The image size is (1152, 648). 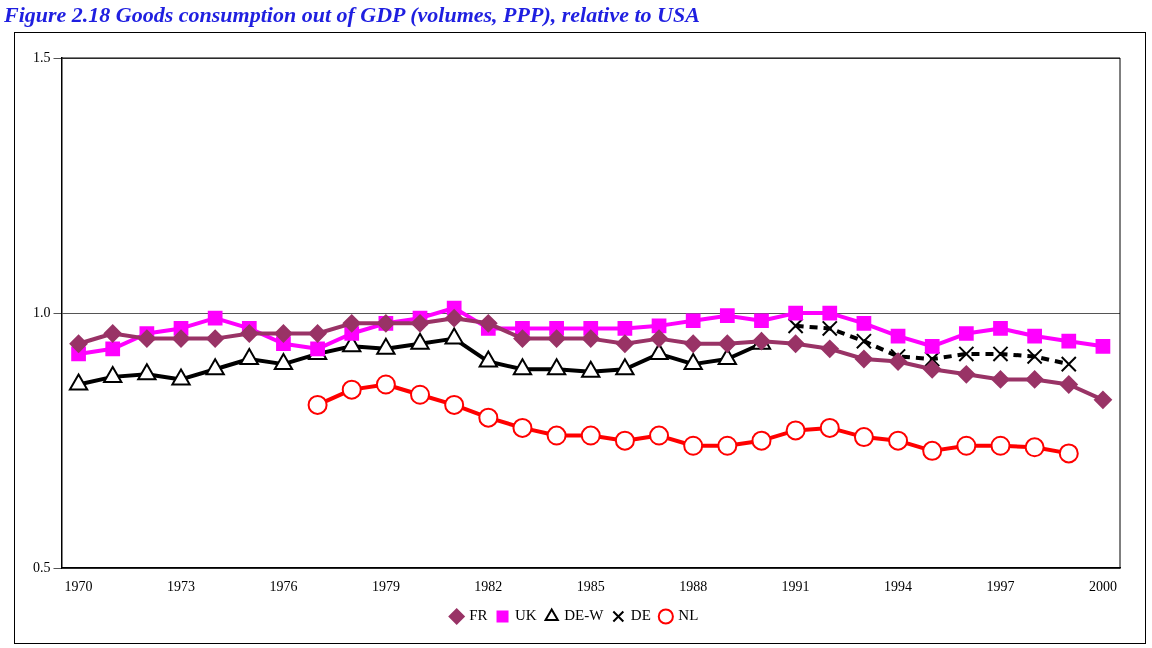 I want to click on x-tick-label: 1979, so click(x=385, y=587).